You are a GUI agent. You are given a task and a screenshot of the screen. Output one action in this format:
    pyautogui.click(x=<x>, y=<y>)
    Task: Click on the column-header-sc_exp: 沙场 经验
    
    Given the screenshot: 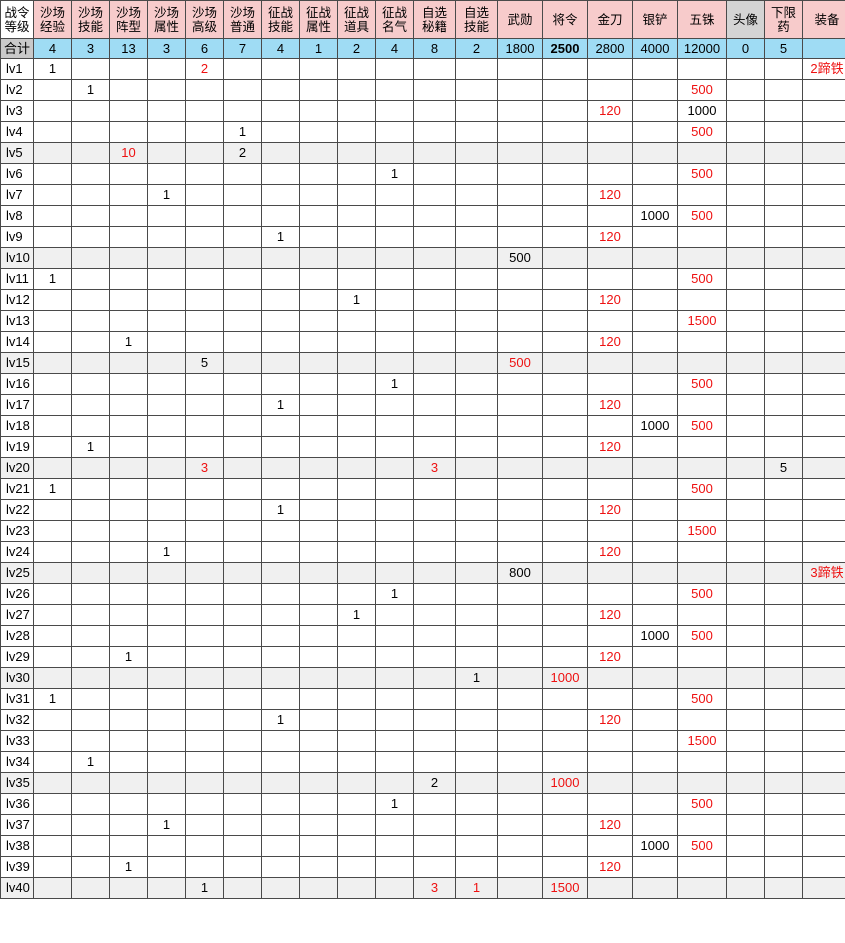 What is the action you would take?
    pyautogui.click(x=52, y=19)
    